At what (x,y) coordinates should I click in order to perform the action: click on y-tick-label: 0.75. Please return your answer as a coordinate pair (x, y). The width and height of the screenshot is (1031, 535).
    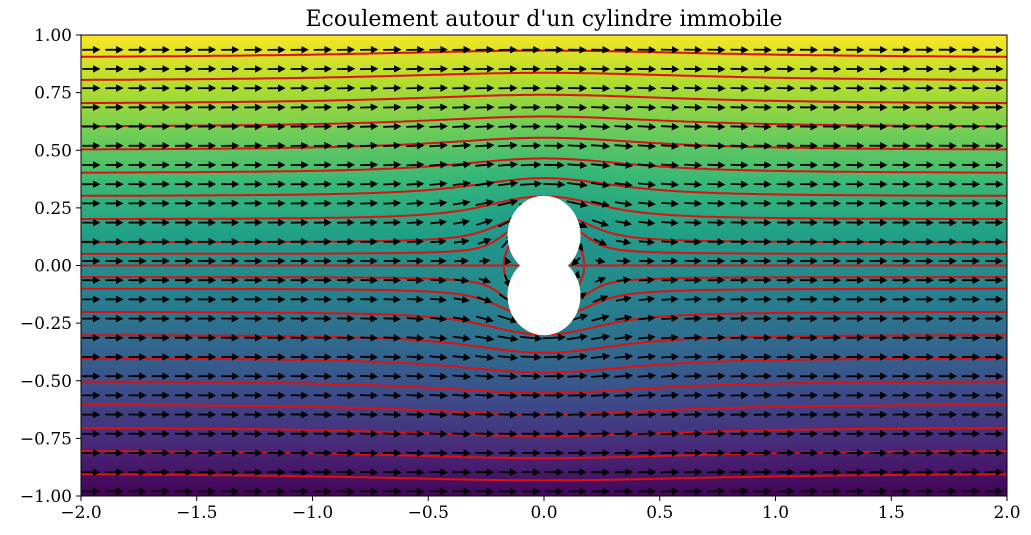
    Looking at the image, I should click on (53, 94).